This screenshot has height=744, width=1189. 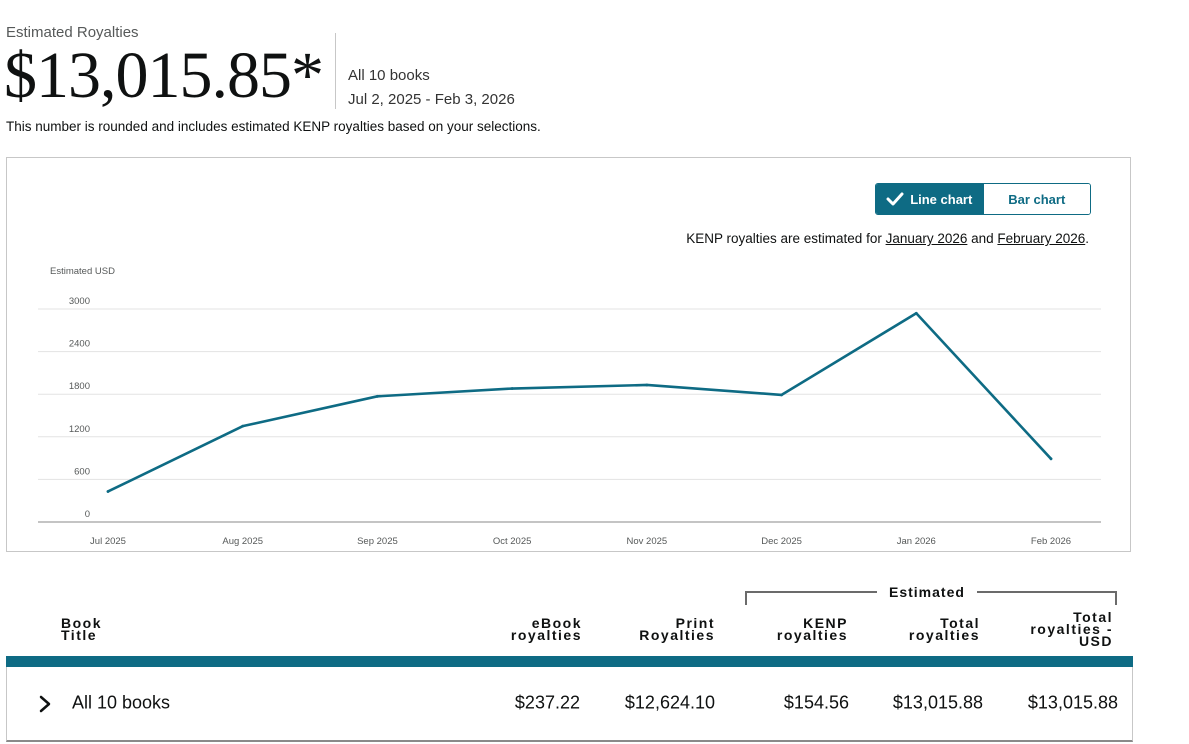 I want to click on bar-chart-button: Bar chart, so click(x=1036, y=199).